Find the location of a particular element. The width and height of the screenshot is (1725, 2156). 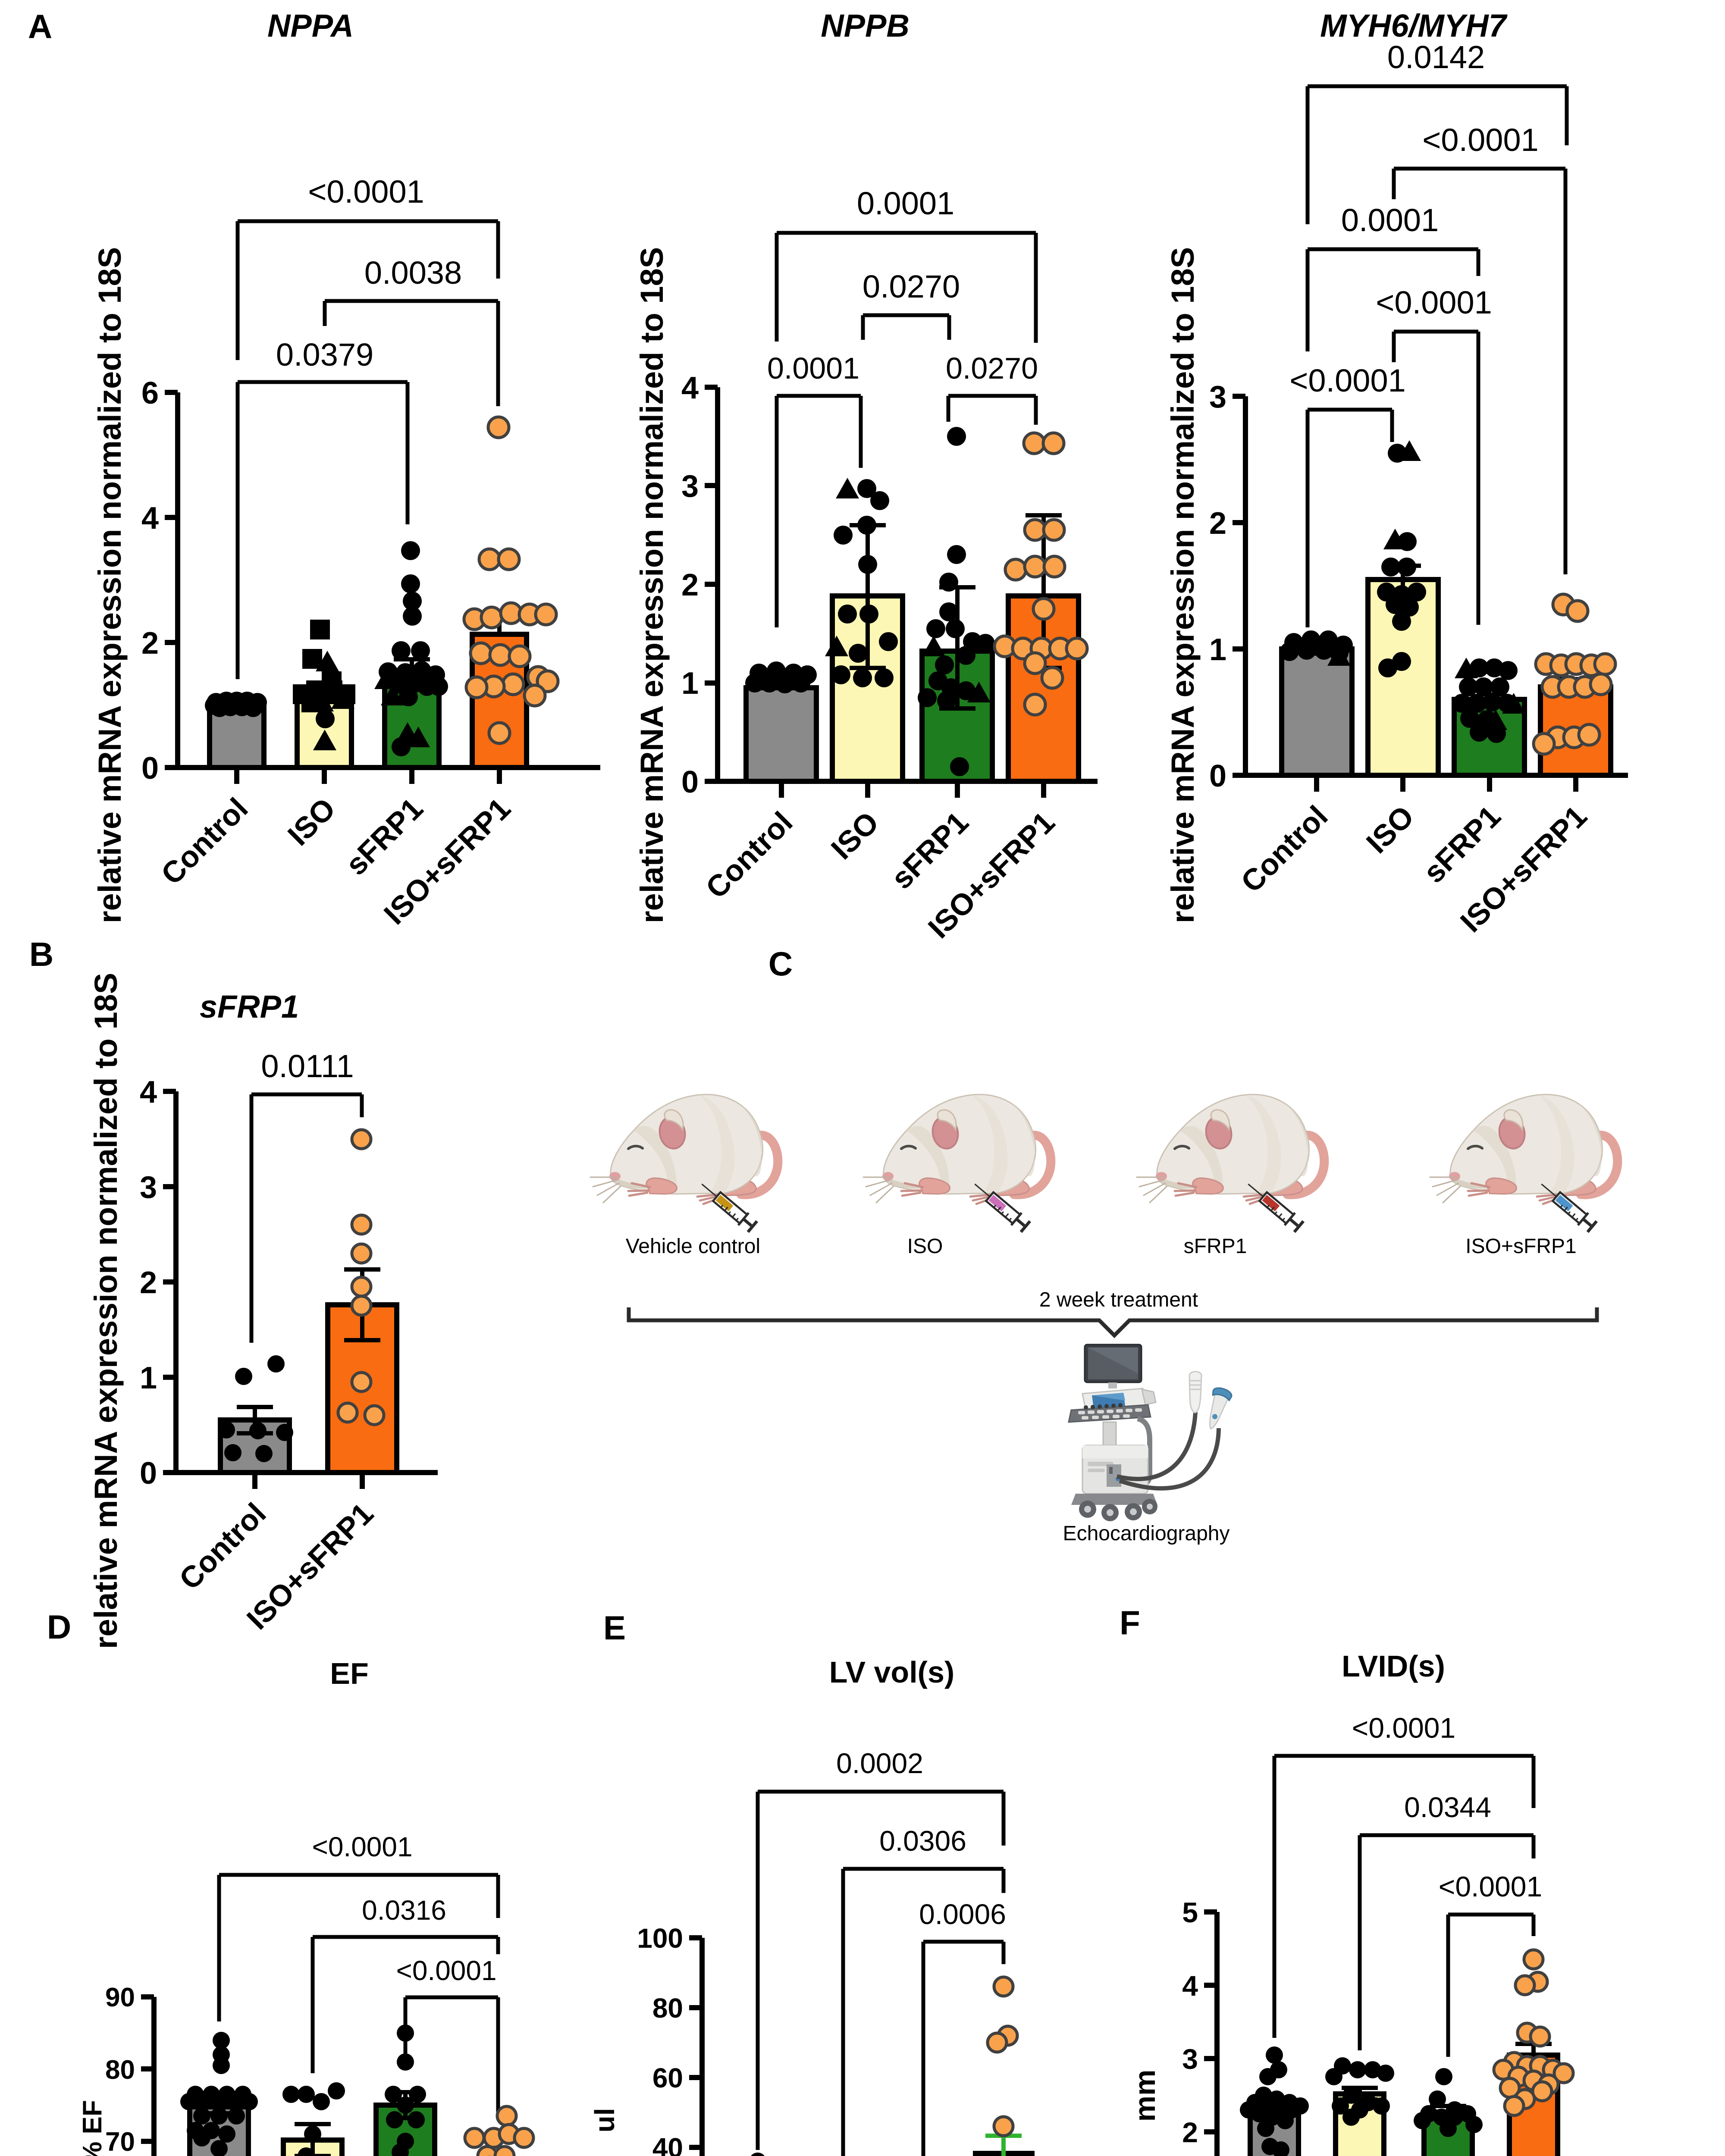

svg-text: 40 is located at coordinates (667, 2144).